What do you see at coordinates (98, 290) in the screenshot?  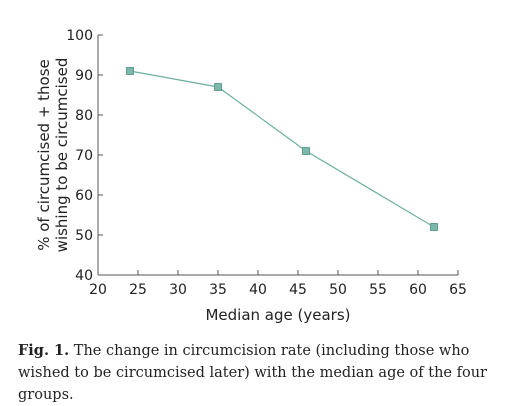 I see `x-tick-label: 20` at bounding box center [98, 290].